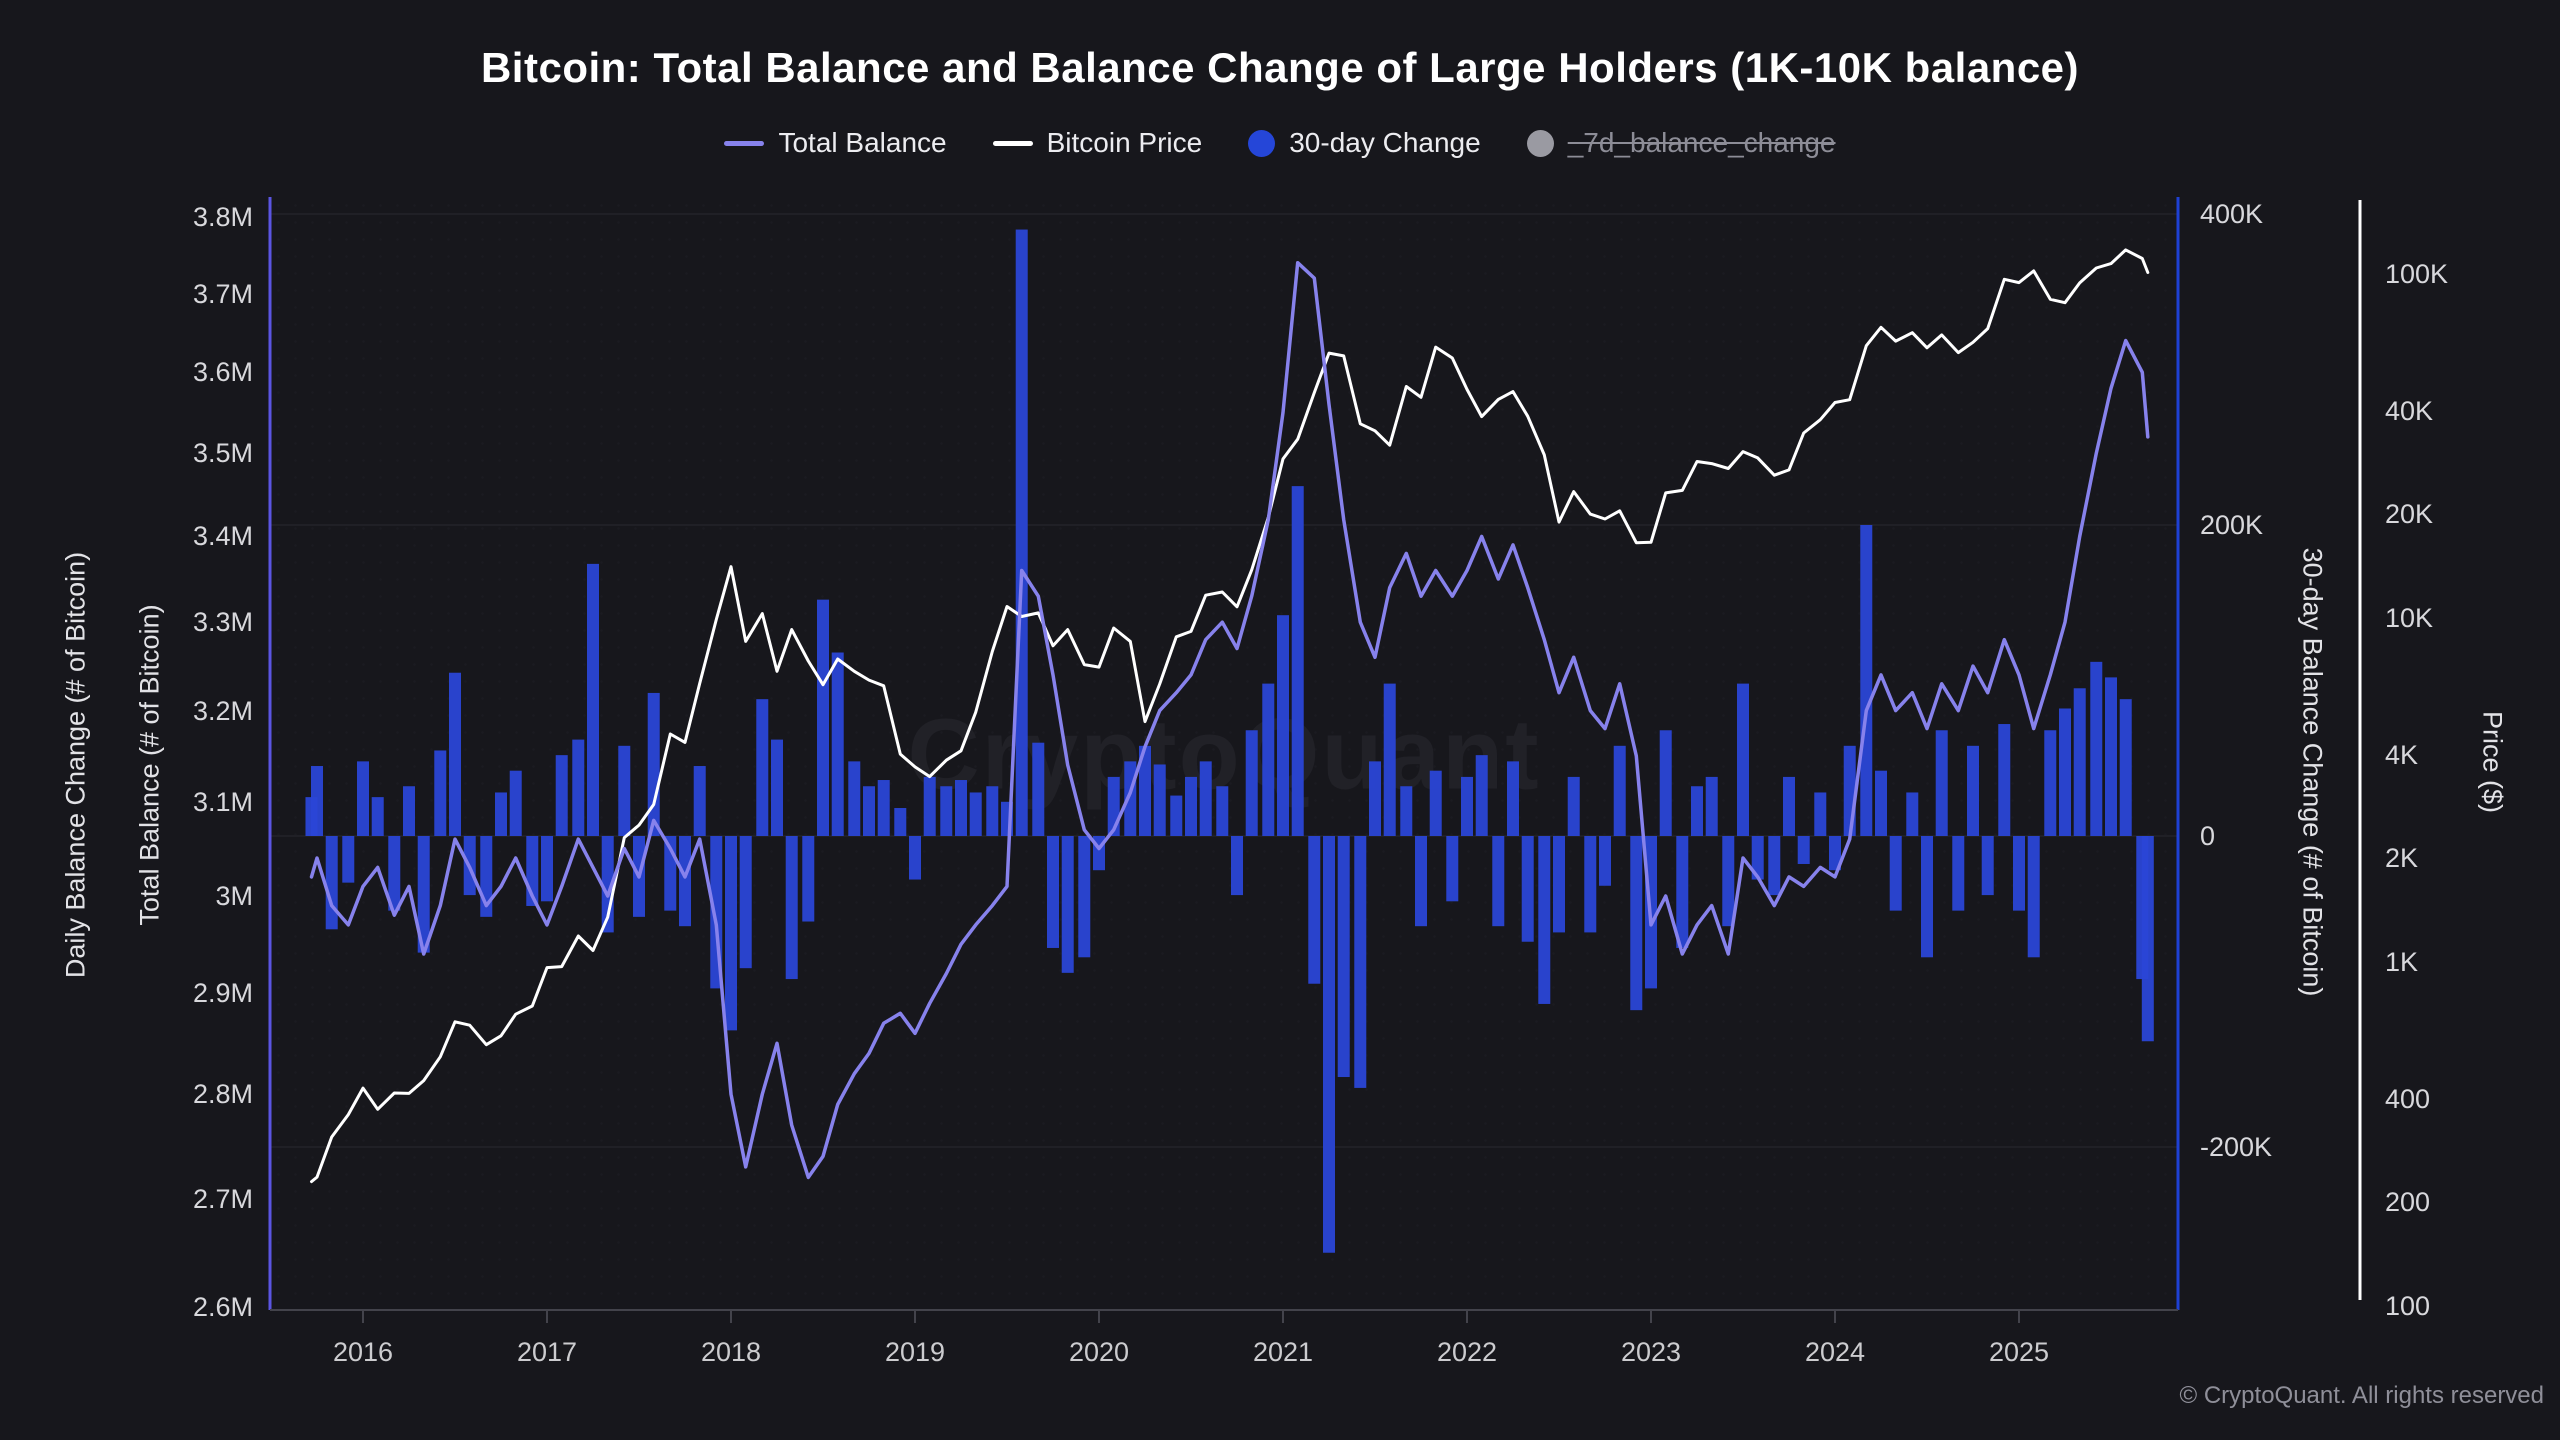  What do you see at coordinates (363, 1352) in the screenshot?
I see `year-tick-label: 2016` at bounding box center [363, 1352].